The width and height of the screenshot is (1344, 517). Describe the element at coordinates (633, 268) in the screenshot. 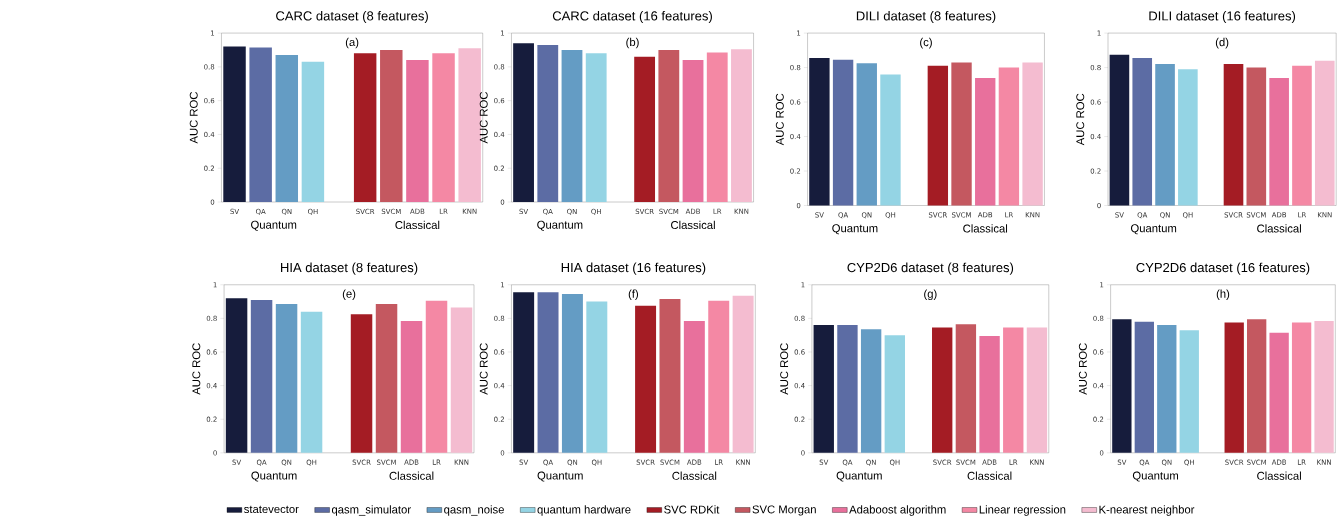

I see `chart-title: HIA dataset (16 features)` at that location.